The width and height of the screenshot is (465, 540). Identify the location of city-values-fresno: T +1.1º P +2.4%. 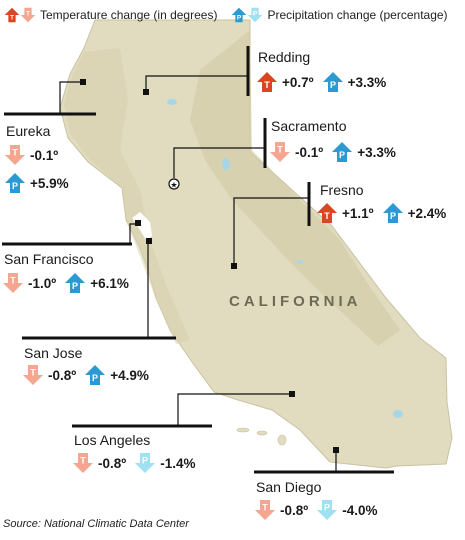
(385, 213).